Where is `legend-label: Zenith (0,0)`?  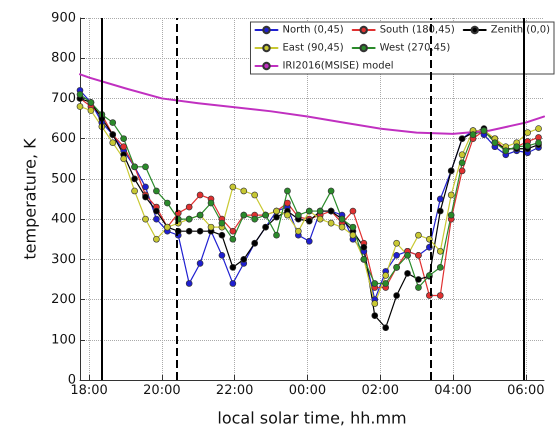
legend-label: Zenith (0,0) is located at coordinates (520, 30).